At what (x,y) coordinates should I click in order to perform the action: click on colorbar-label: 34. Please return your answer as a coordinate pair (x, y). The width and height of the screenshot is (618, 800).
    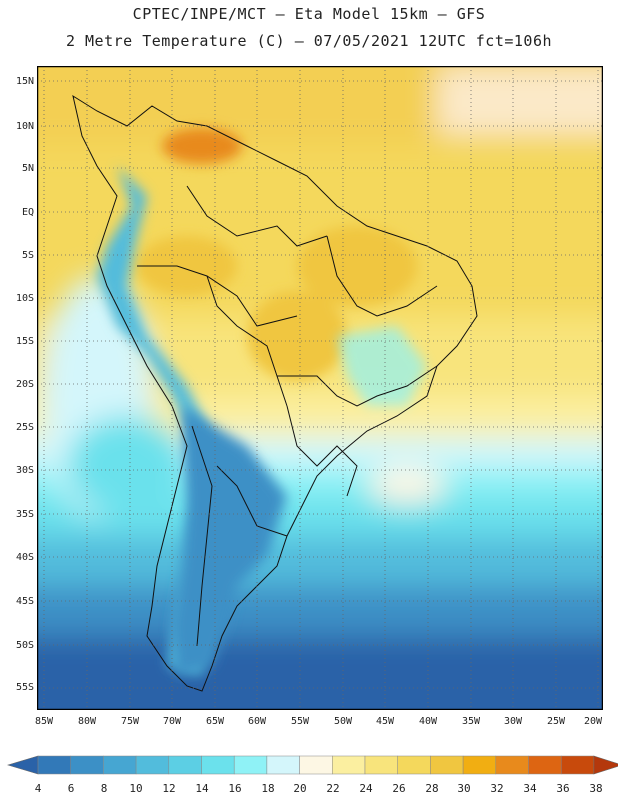
    Looking at the image, I should click on (530, 788).